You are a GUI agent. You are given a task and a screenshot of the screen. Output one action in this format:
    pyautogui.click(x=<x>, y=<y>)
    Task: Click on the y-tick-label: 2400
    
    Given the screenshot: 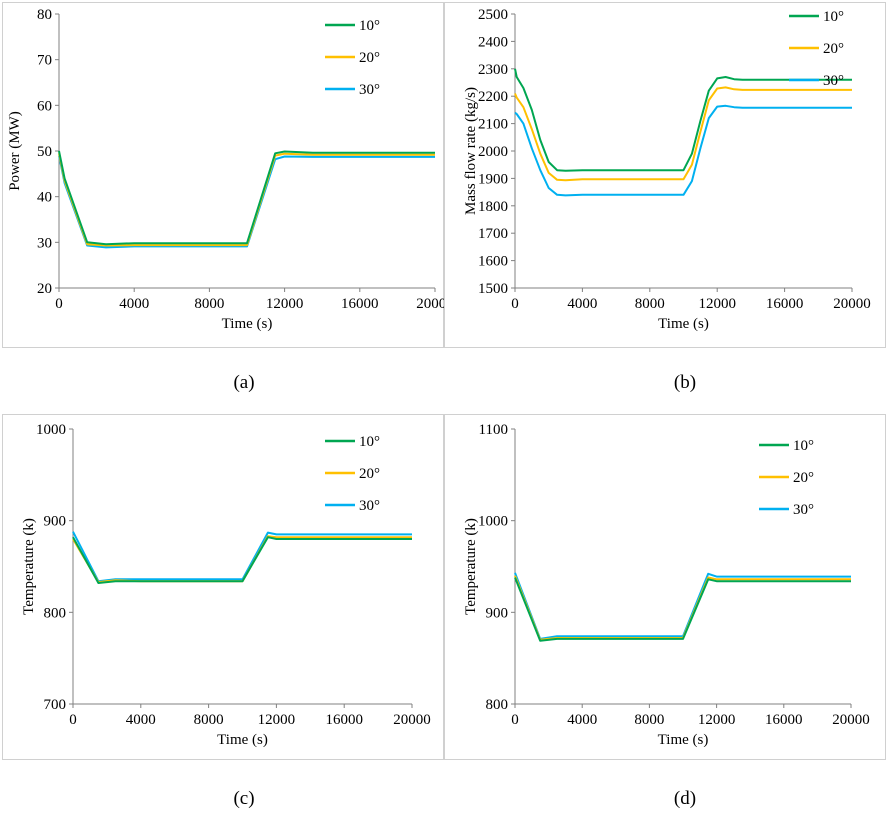 What is the action you would take?
    pyautogui.click(x=493, y=42)
    